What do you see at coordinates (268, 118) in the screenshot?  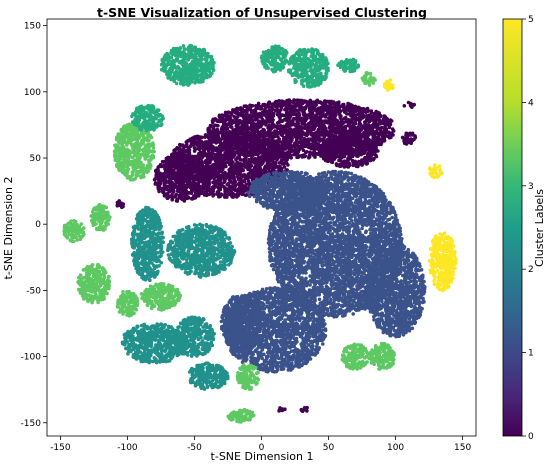 I see `point-c0-r0-1911` at bounding box center [268, 118].